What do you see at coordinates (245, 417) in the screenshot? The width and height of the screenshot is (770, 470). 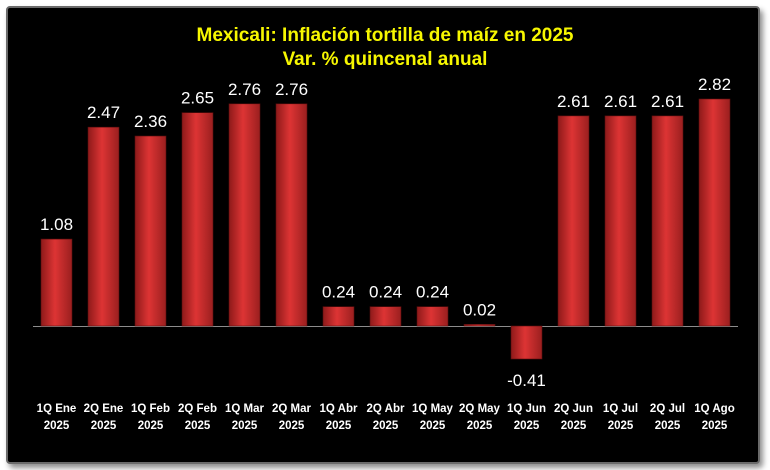 I see `category-label: 1Q Mar 2025` at bounding box center [245, 417].